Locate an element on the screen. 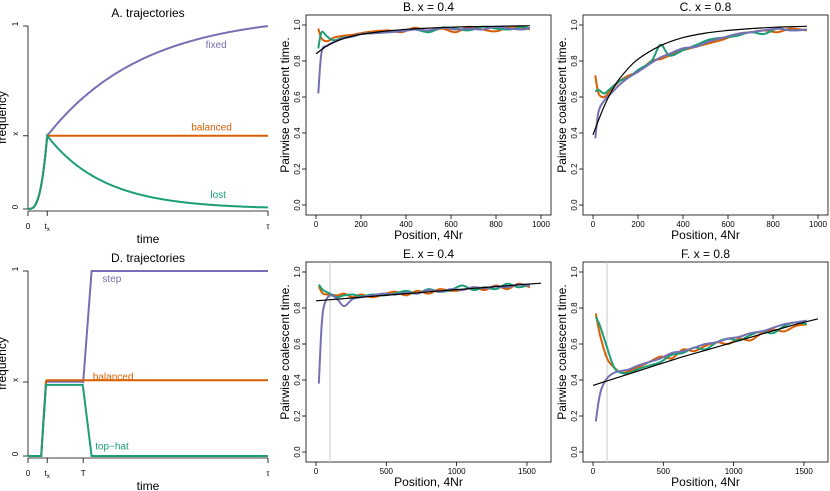 This screenshot has height=491, width=830. series-label-balanced: balanced is located at coordinates (211, 127).